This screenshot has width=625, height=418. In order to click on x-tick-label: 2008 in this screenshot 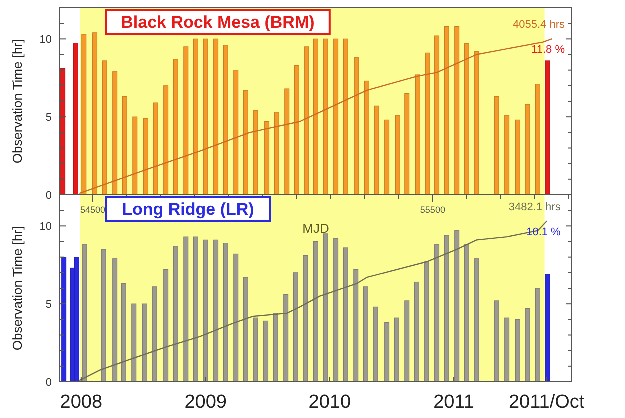, I will do `click(81, 402)`.